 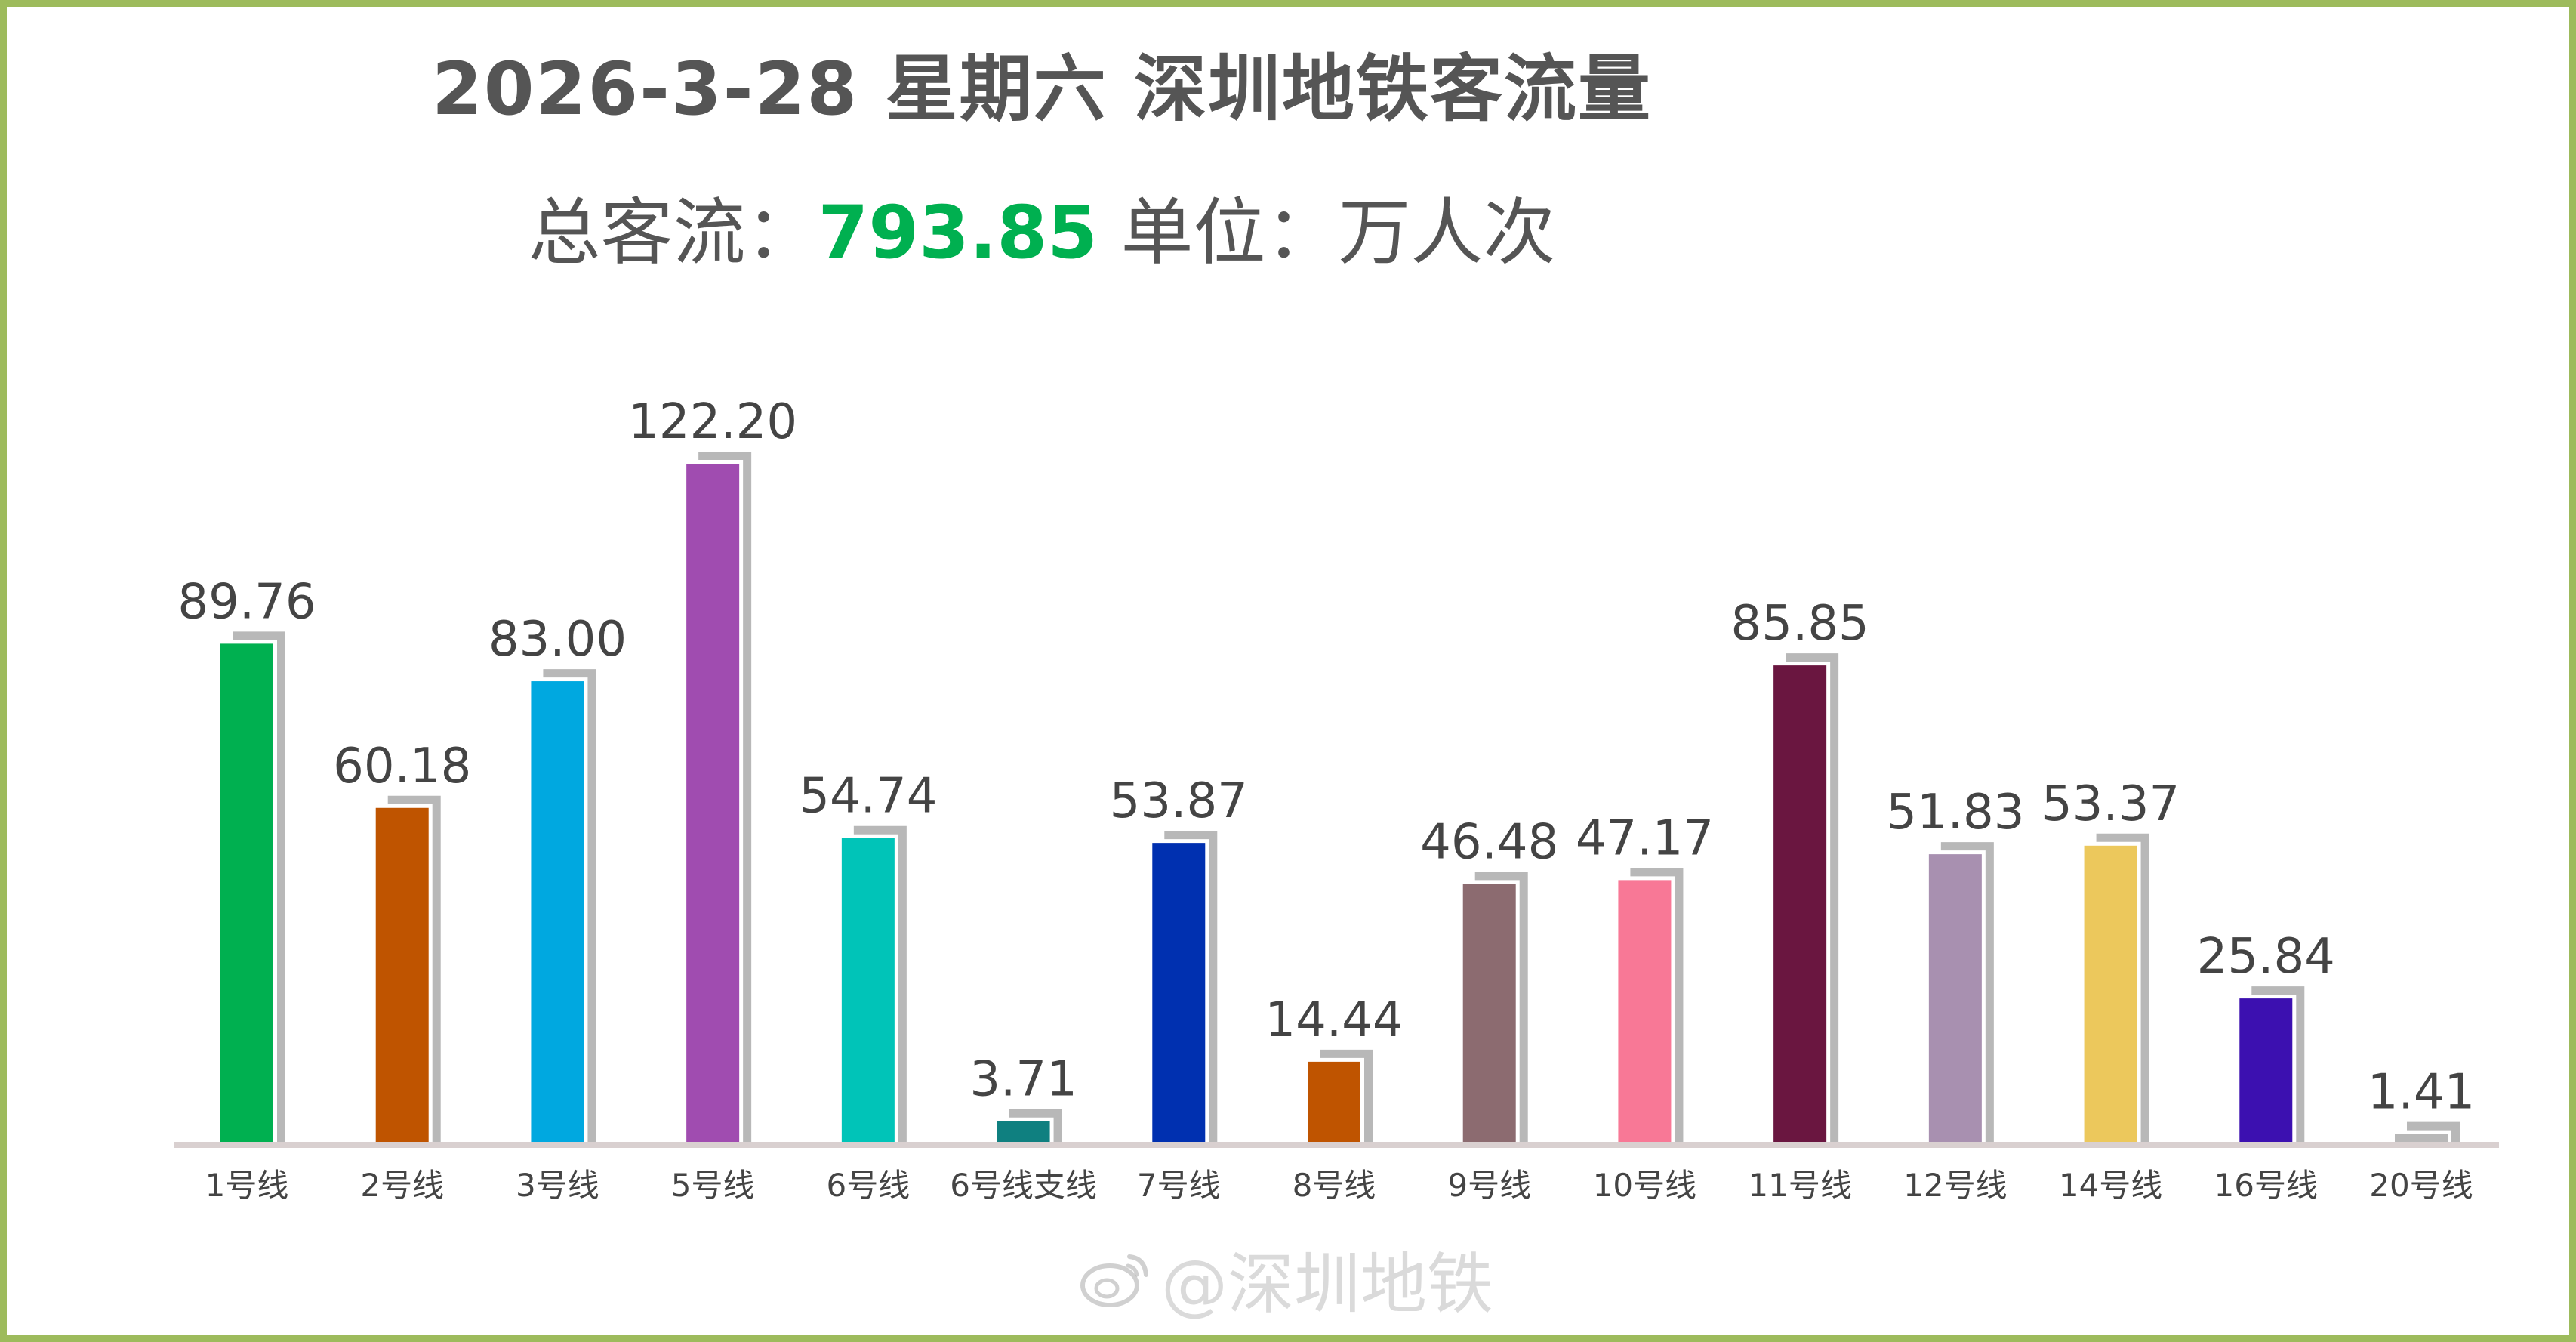 I want to click on x-tick-label: 14号线, so click(x=2110, y=1185).